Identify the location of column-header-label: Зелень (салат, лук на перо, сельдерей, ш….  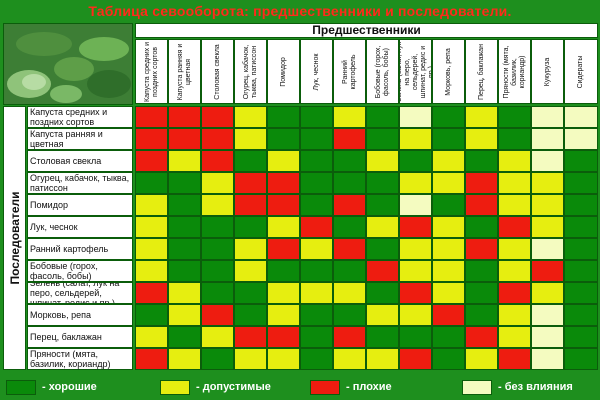
(415, 71).